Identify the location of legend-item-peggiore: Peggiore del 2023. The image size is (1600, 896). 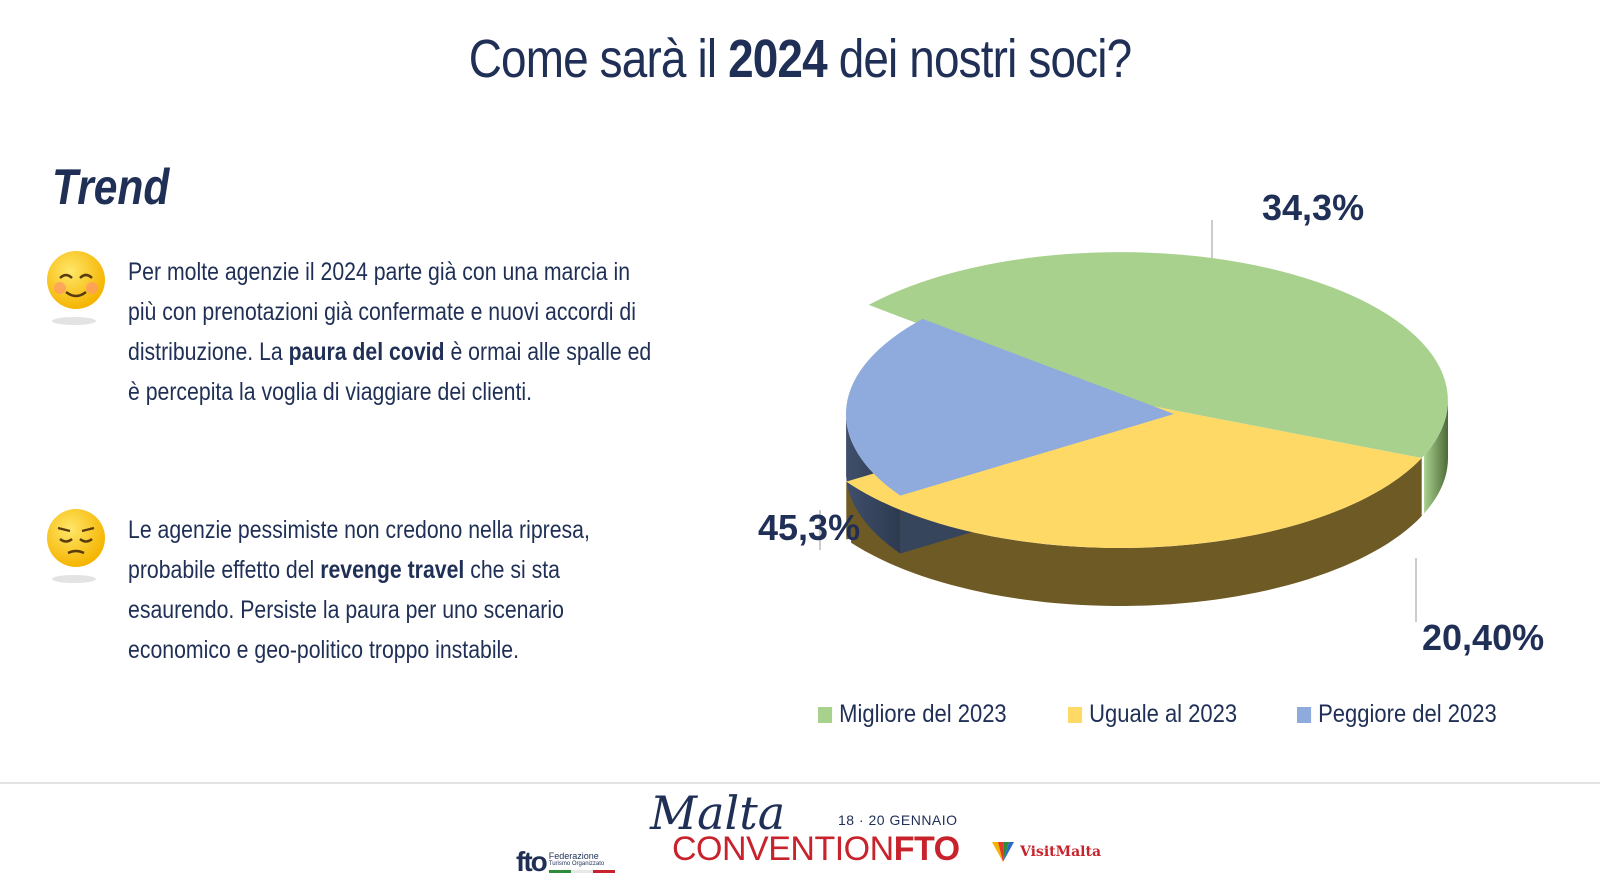
(1396, 714).